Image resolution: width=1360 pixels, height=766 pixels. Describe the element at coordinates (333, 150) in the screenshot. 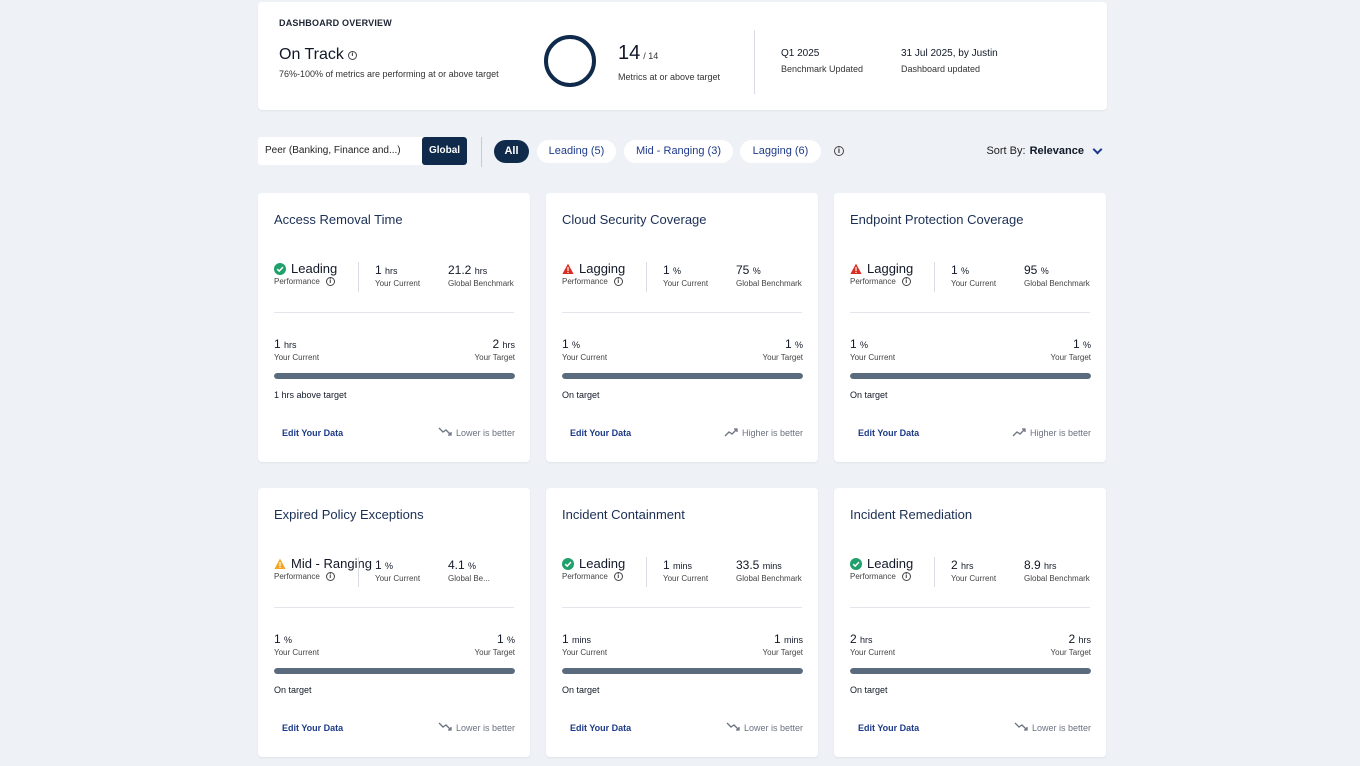

I see `peer-option: Peer (Banking, Finance and...)` at that location.